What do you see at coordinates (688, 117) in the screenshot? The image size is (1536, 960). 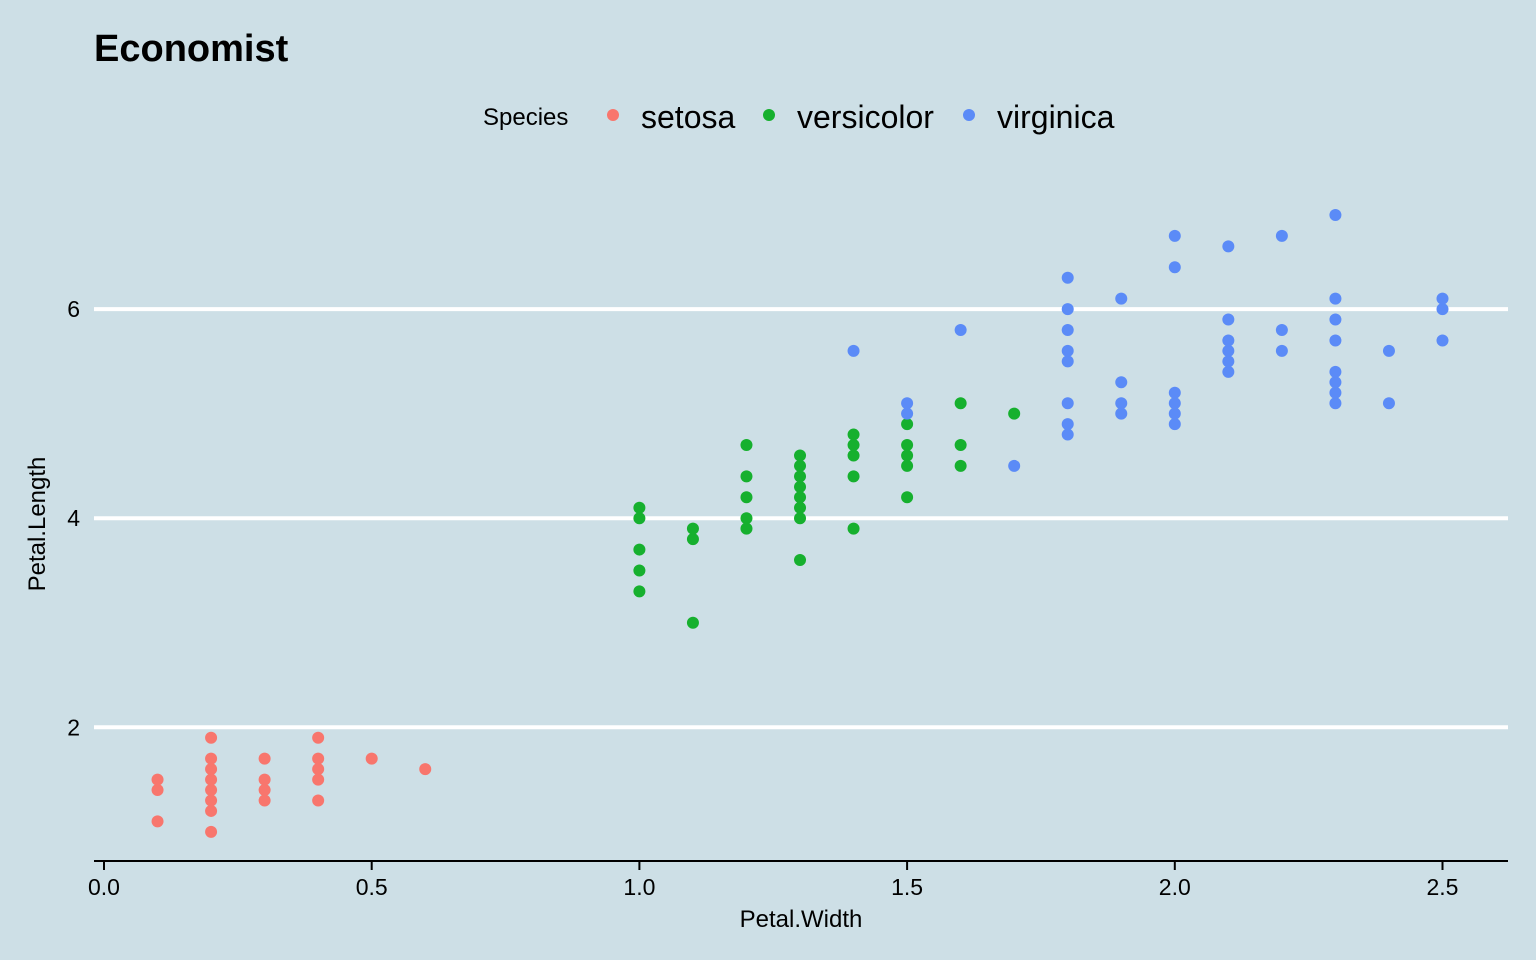 I see `legend-label-setosa: setosa` at bounding box center [688, 117].